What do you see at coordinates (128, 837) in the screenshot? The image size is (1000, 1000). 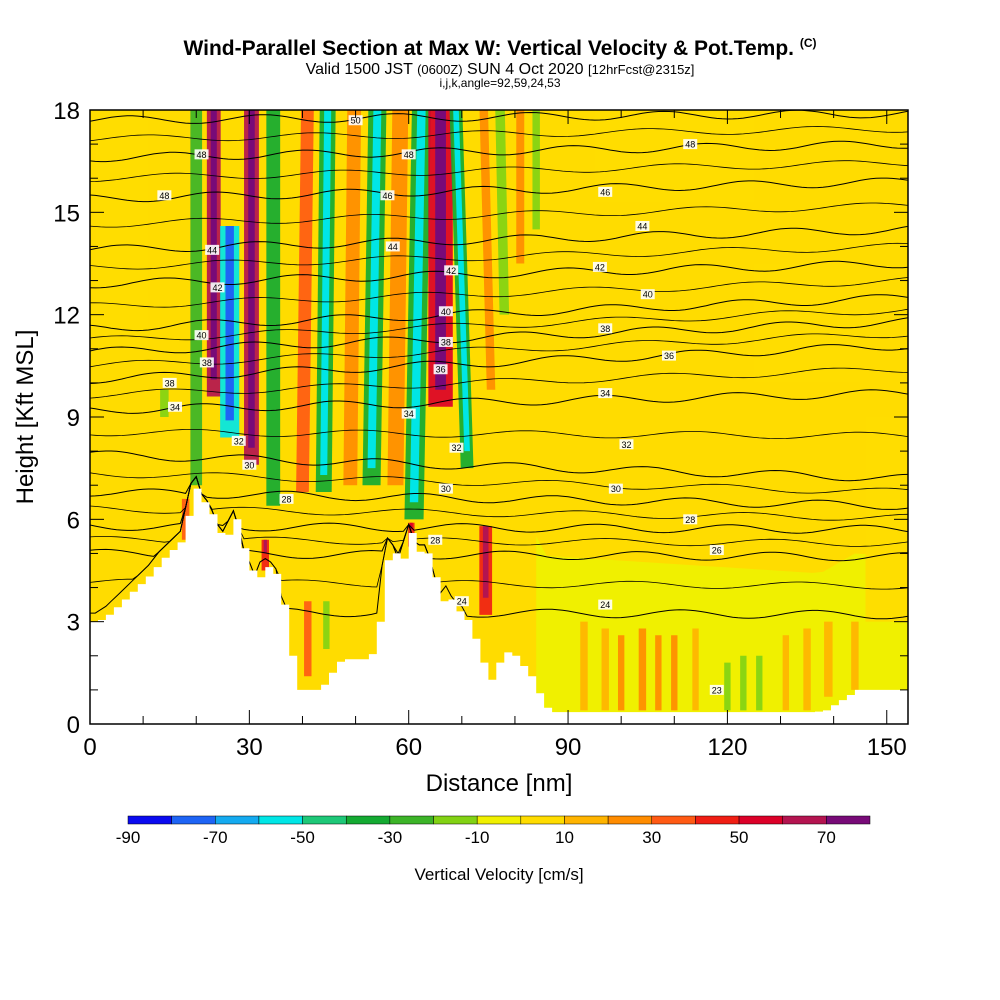 I see `colorbar-tick-label: -90` at bounding box center [128, 837].